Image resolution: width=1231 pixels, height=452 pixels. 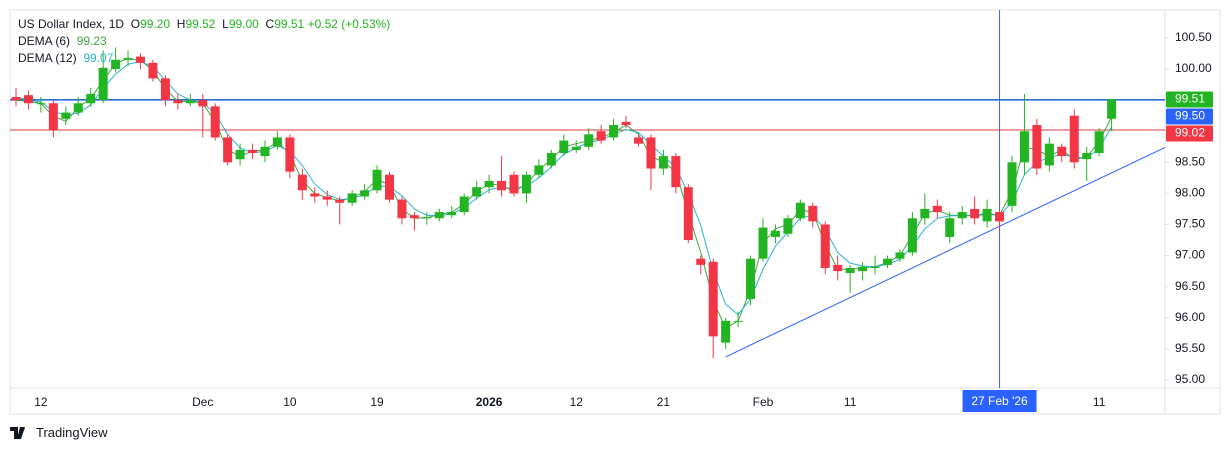 What do you see at coordinates (98, 58) in the screenshot?
I see `indicator-value: 99.07` at bounding box center [98, 58].